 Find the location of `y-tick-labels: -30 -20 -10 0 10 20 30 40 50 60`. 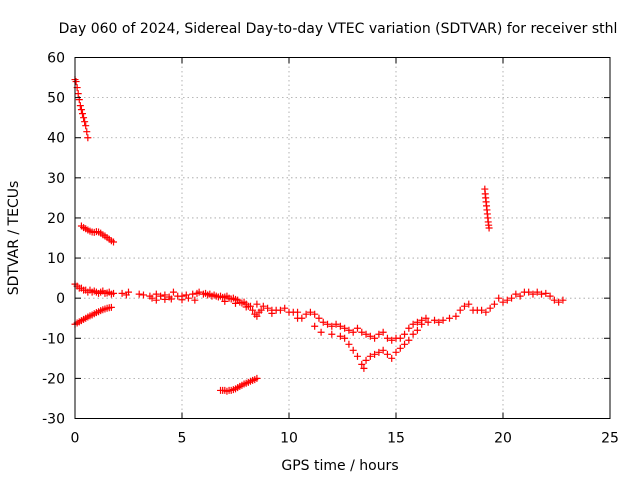

y-tick-labels: -30 -20 -10 0 10 20 30 40 50 60 is located at coordinates (53, 239).